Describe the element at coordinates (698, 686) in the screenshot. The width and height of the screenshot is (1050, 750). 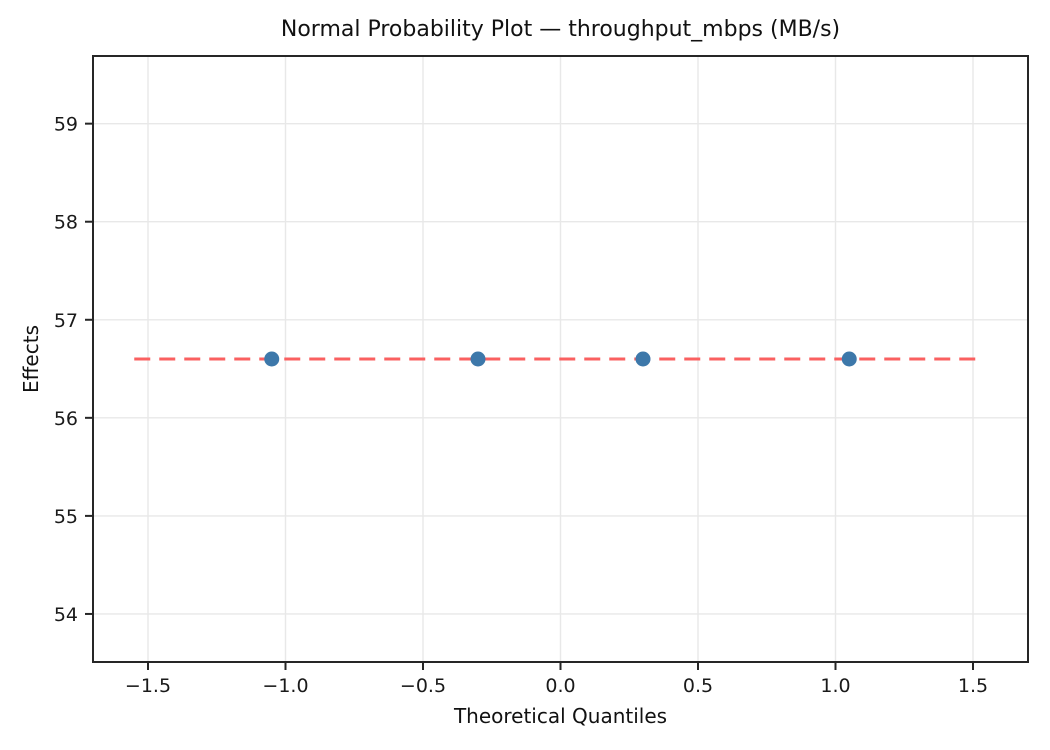
I see `x-tick-label: 0.5` at that location.